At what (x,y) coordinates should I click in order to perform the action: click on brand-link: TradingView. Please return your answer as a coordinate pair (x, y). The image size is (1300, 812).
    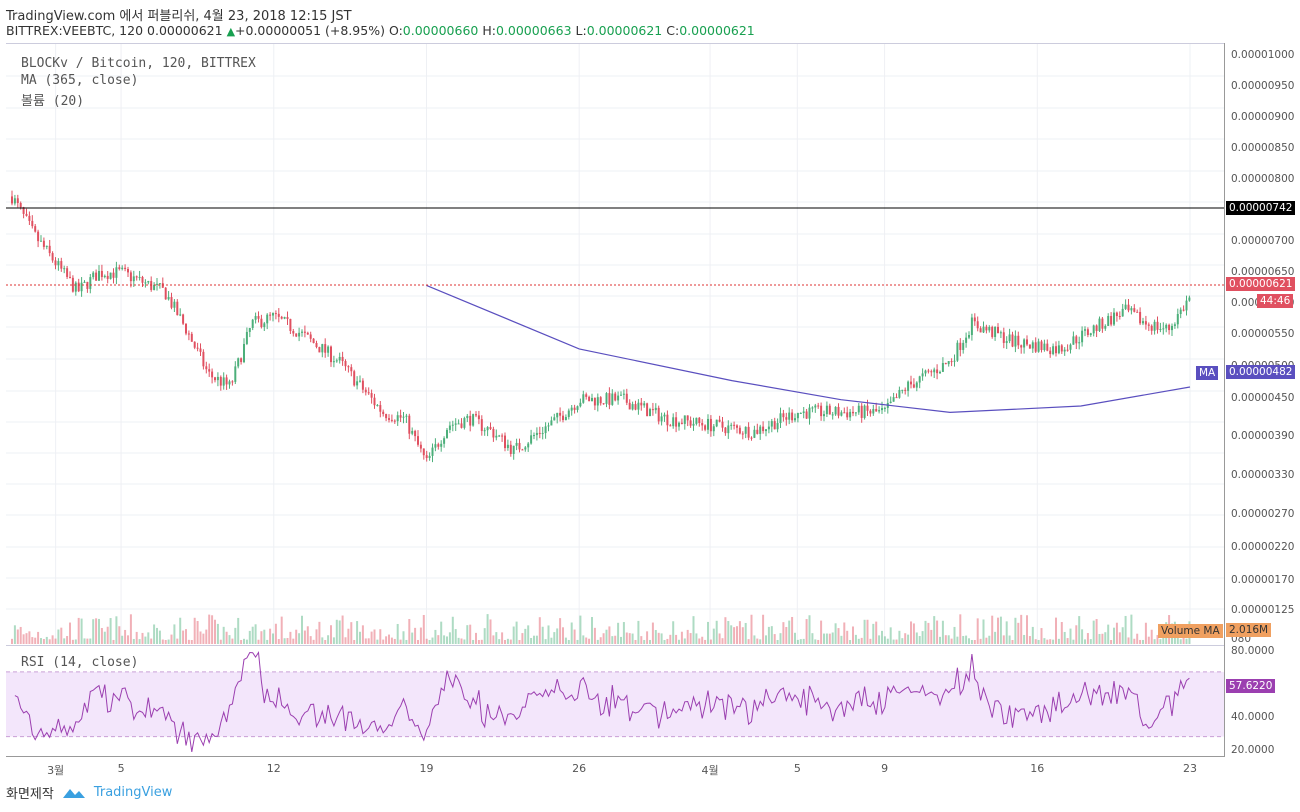
    Looking at the image, I should click on (133, 792).